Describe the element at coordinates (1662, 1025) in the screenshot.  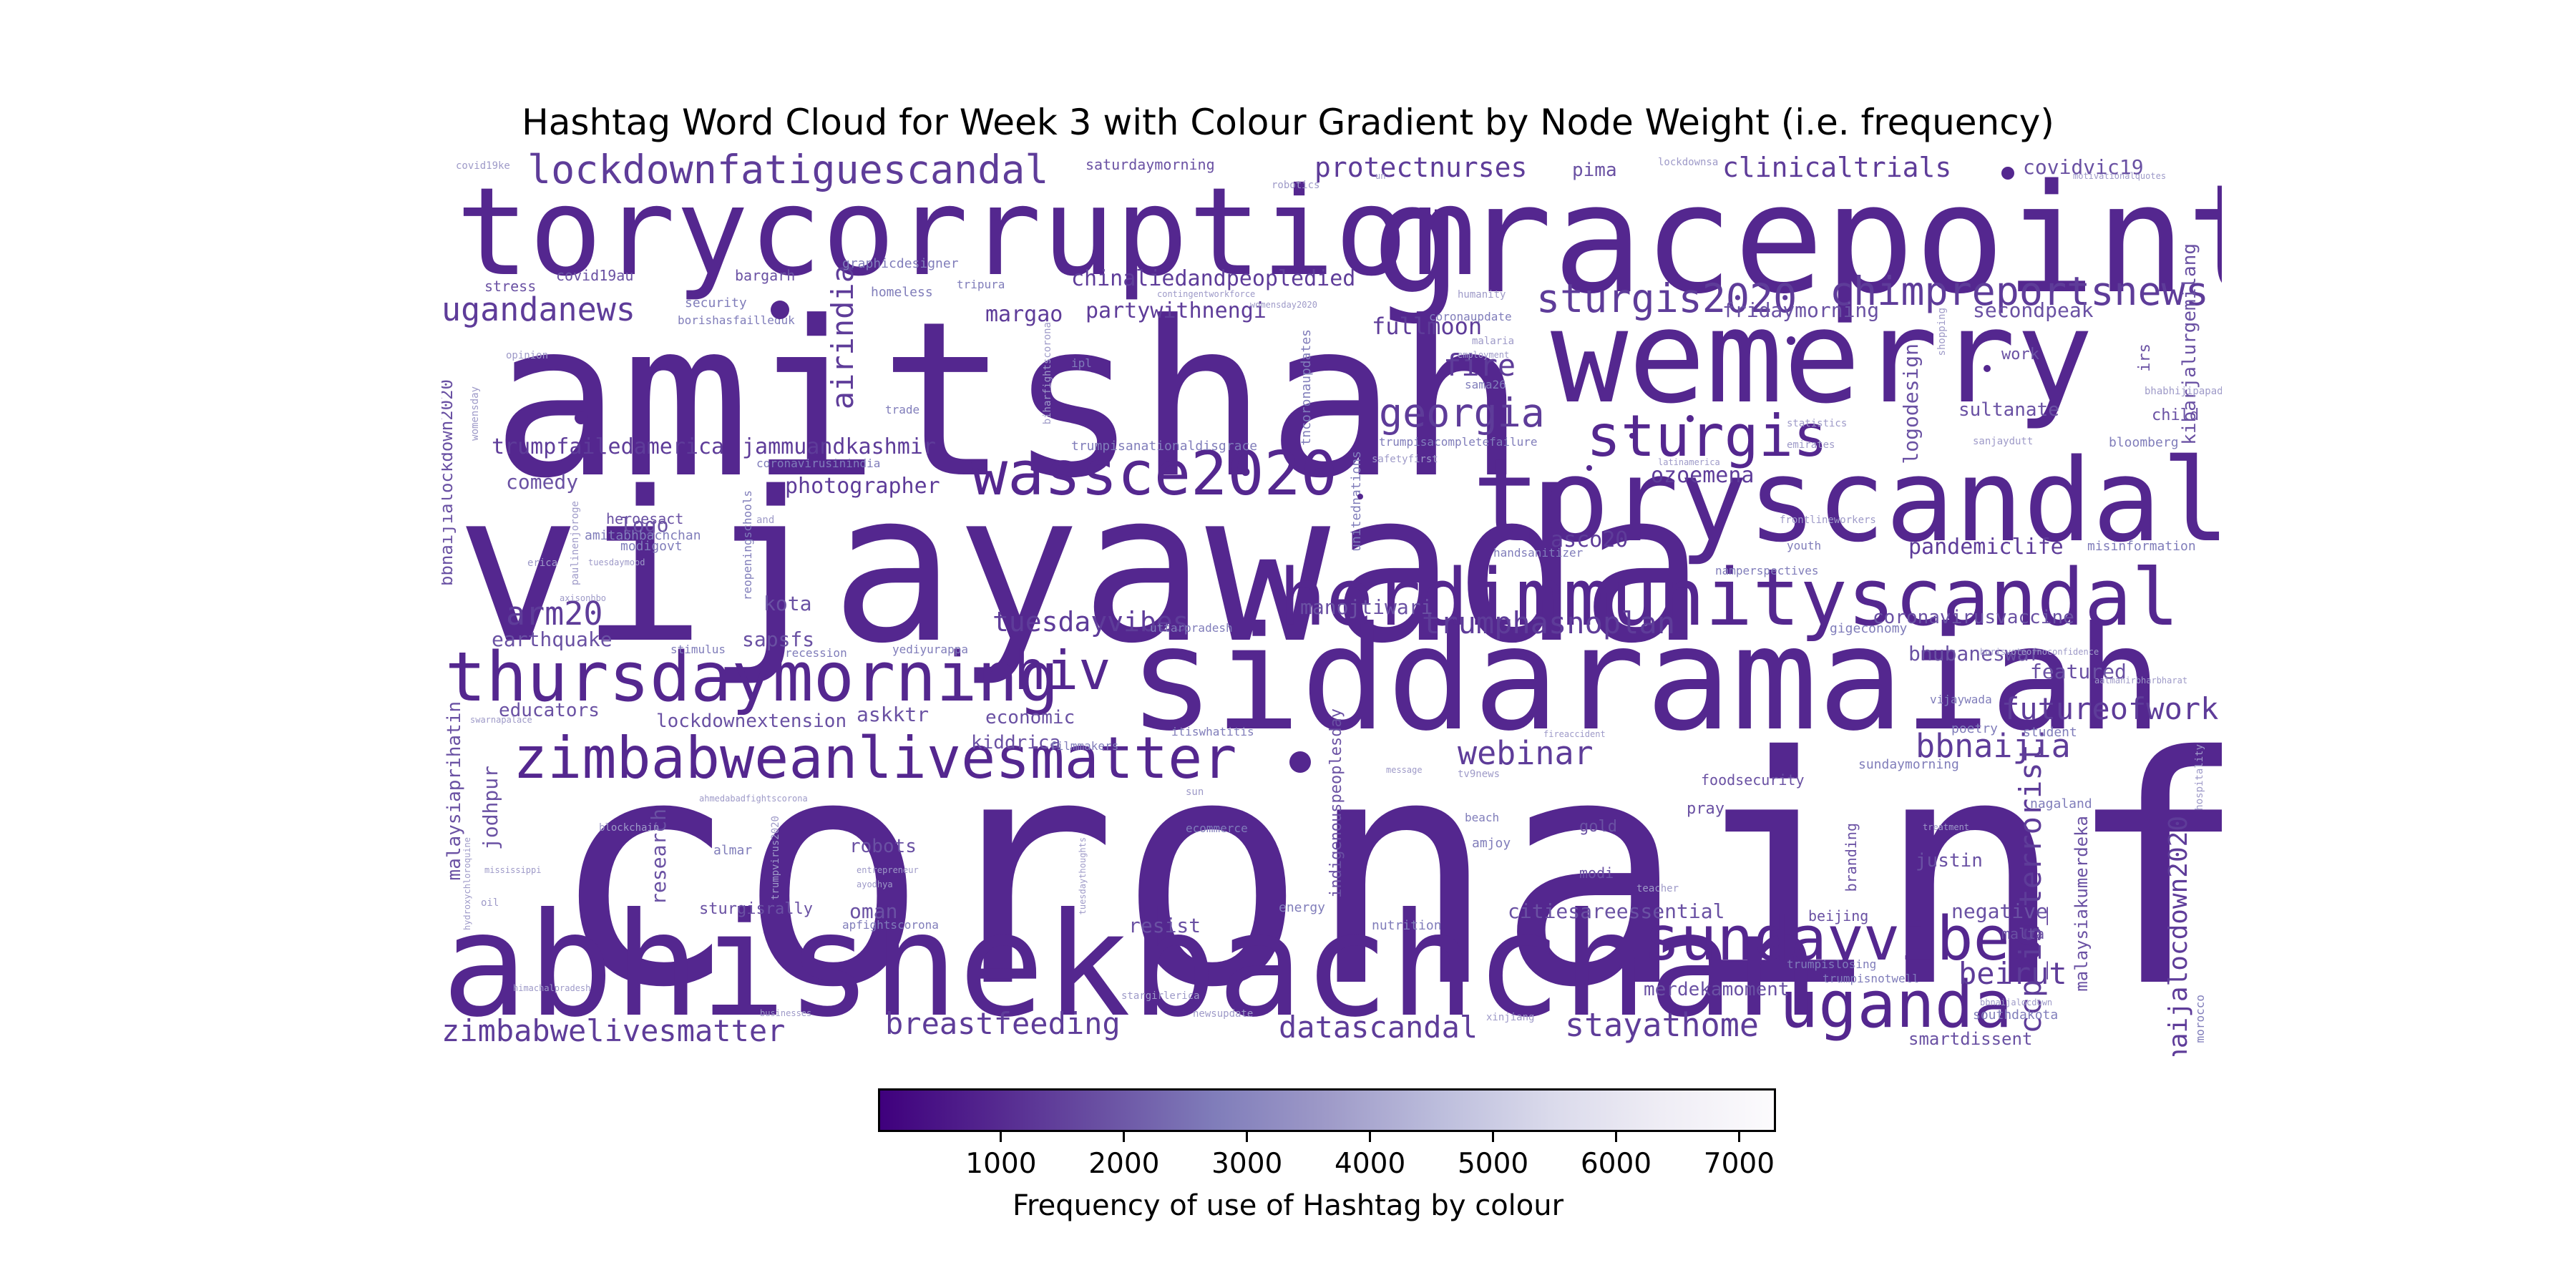
I see `word-stayathome: stayathome` at that location.